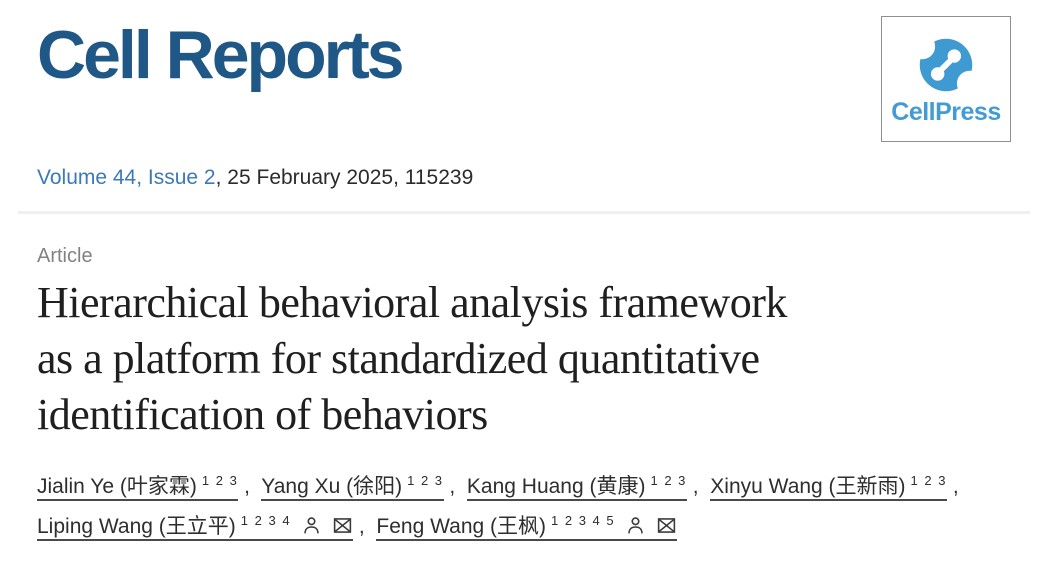 The image size is (1048, 577). Describe the element at coordinates (136, 526) in the screenshot. I see `author-name: Liping Wang (王立平)` at that location.